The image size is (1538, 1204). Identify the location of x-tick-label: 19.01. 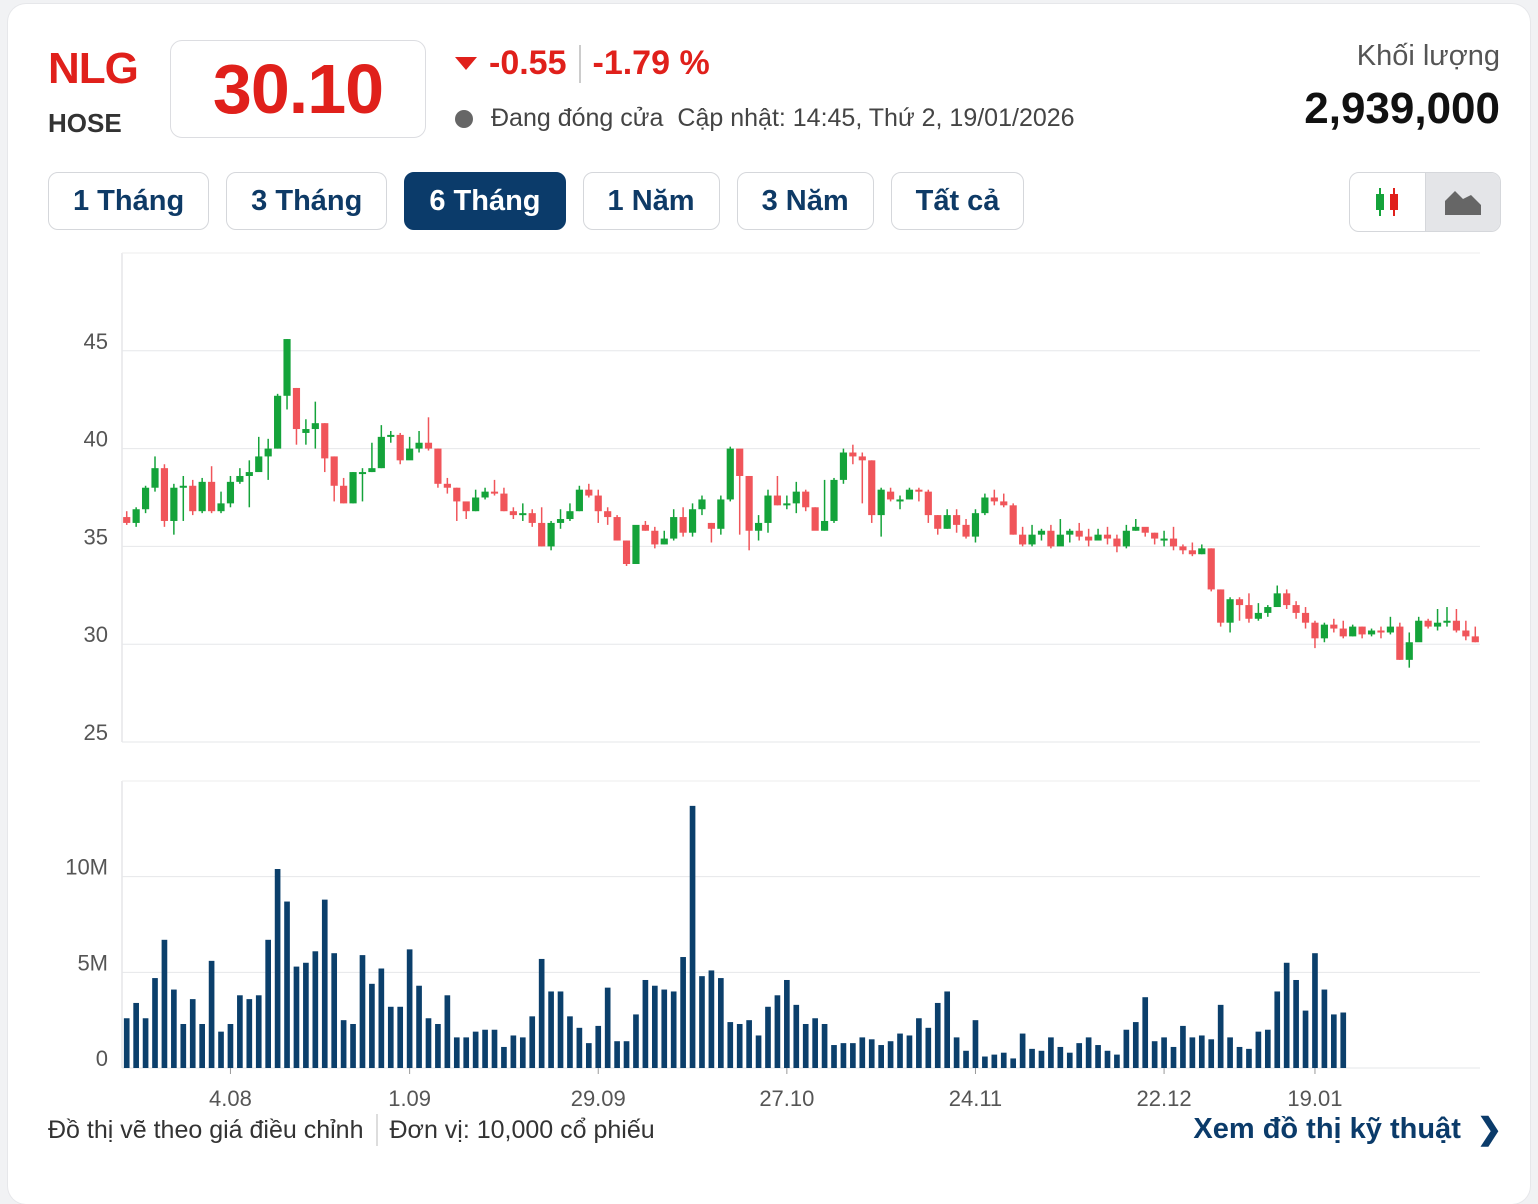
(1314, 1098).